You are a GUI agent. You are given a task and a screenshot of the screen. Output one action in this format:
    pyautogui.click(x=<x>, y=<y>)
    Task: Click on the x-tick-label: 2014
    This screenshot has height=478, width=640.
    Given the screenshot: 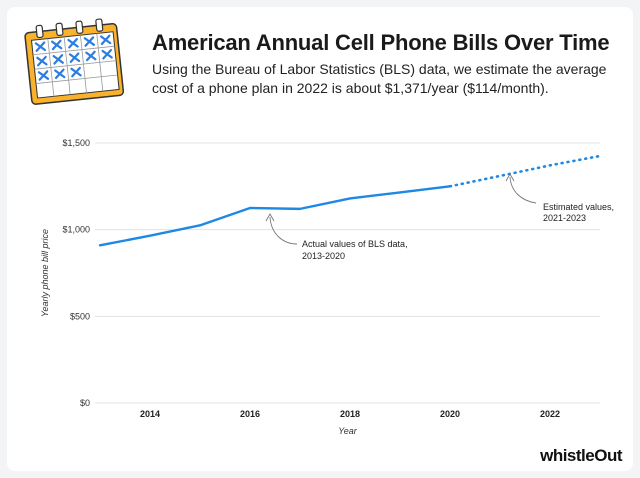 What is the action you would take?
    pyautogui.click(x=150, y=414)
    